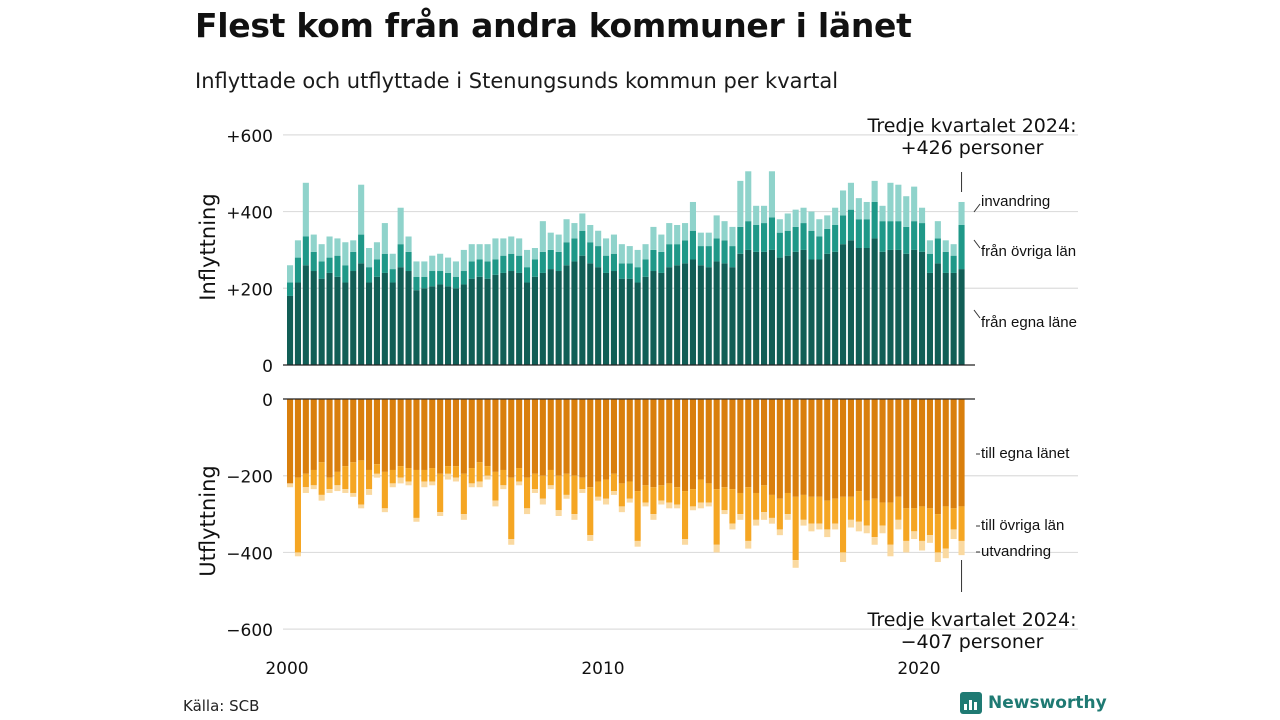 This screenshot has width=1280, height=720. Describe the element at coordinates (286, 669) in the screenshot. I see `x-tick-label: 2000` at that location.